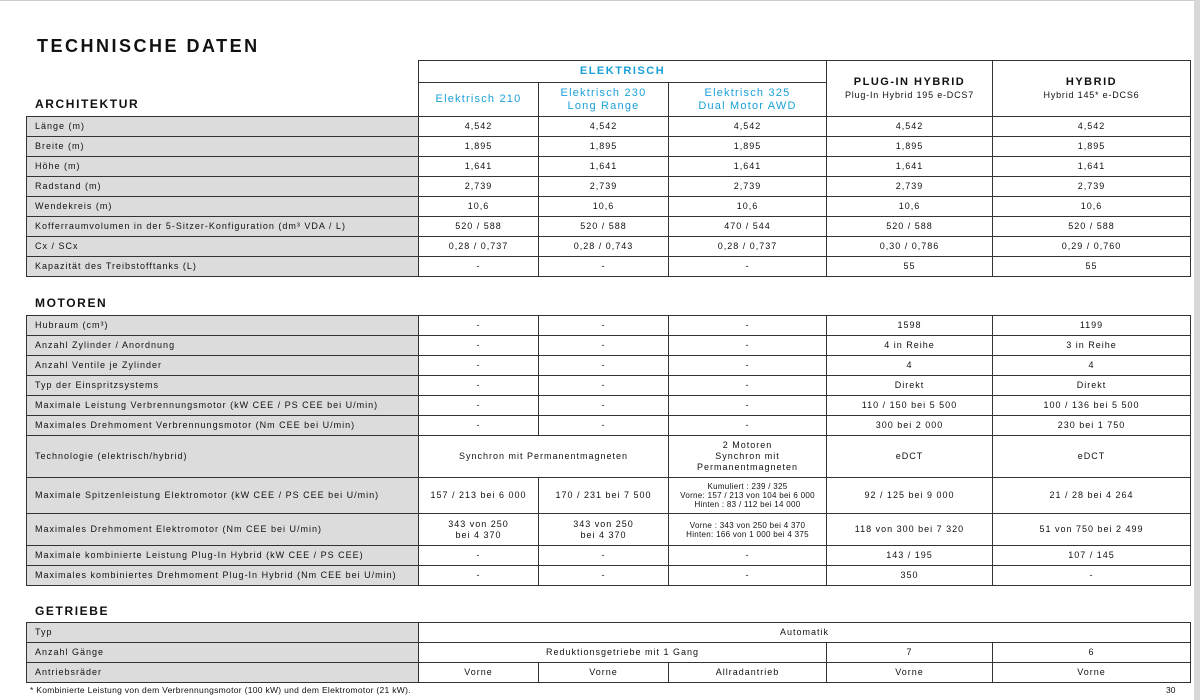 This screenshot has width=1200, height=700. Describe the element at coordinates (1091, 385) in the screenshot. I see `table-cell: Direkt` at that location.